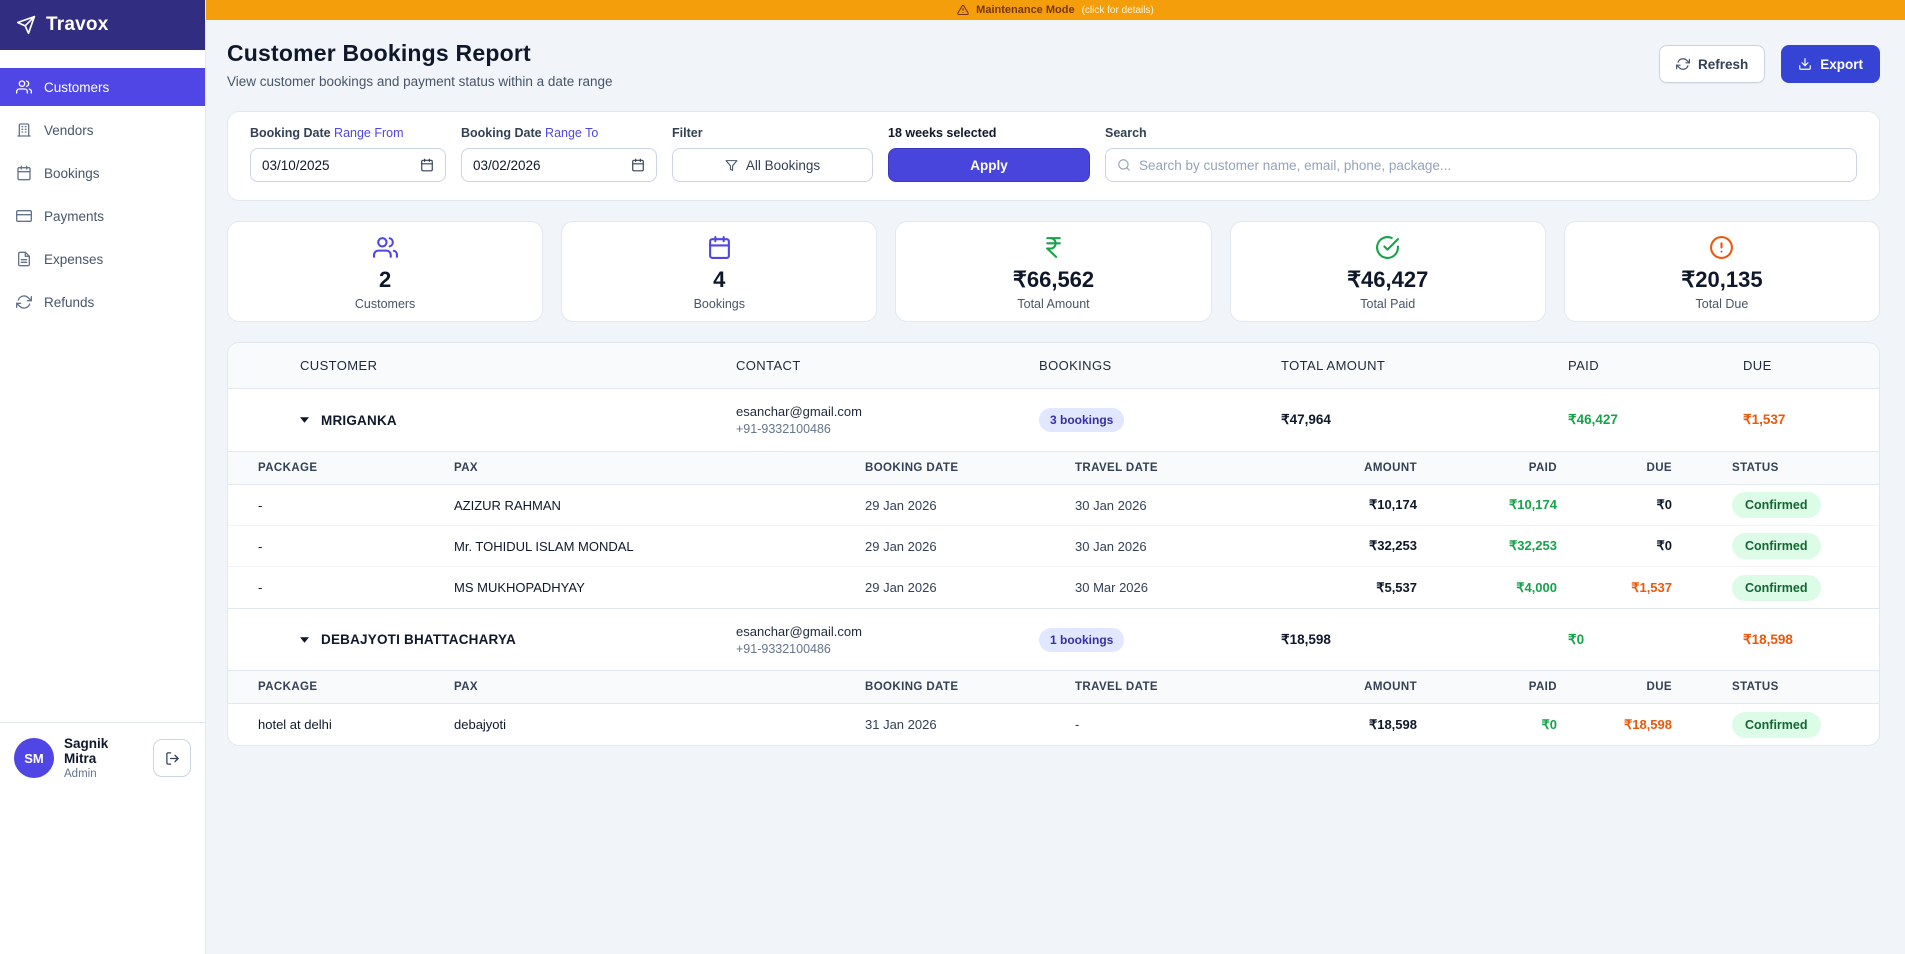 The image size is (1905, 954). What do you see at coordinates (1160, 420) in the screenshot?
I see `customer-bookings-cell: 3 bookings` at bounding box center [1160, 420].